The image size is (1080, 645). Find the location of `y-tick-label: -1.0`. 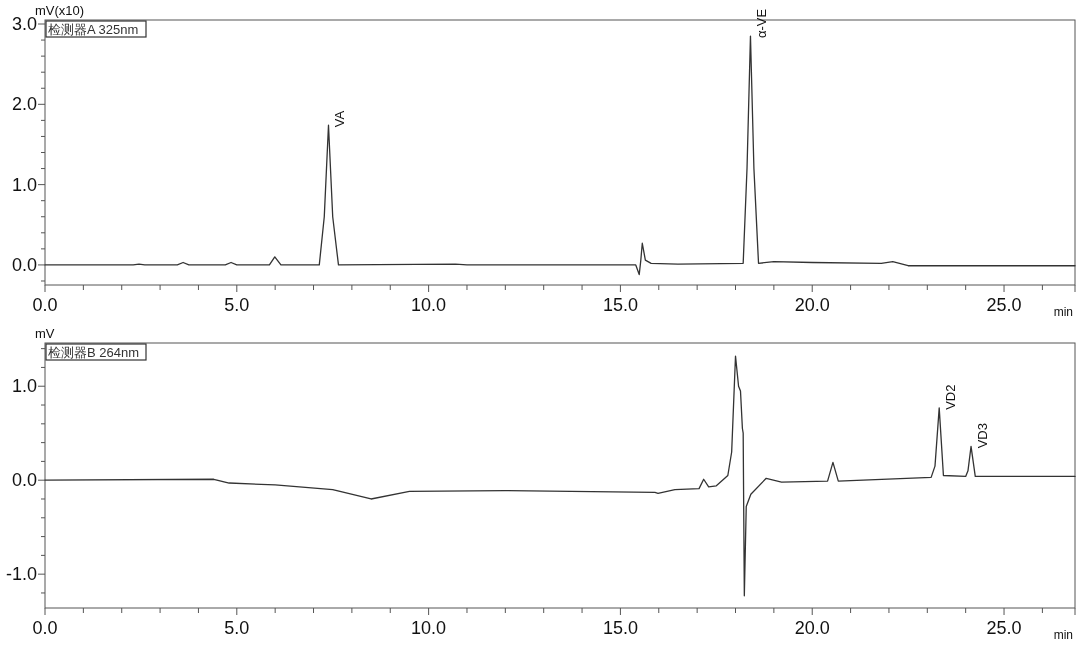

y-tick-label: -1.0 is located at coordinates (21, 574).